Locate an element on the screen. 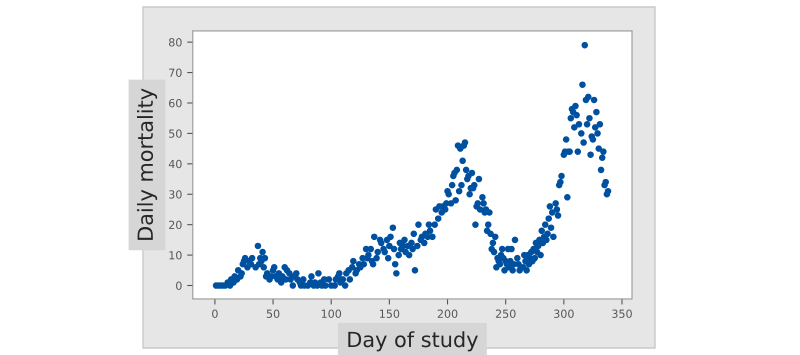 This screenshot has width=800, height=355. y-axis-title: Daily mortality is located at coordinates (147, 164).